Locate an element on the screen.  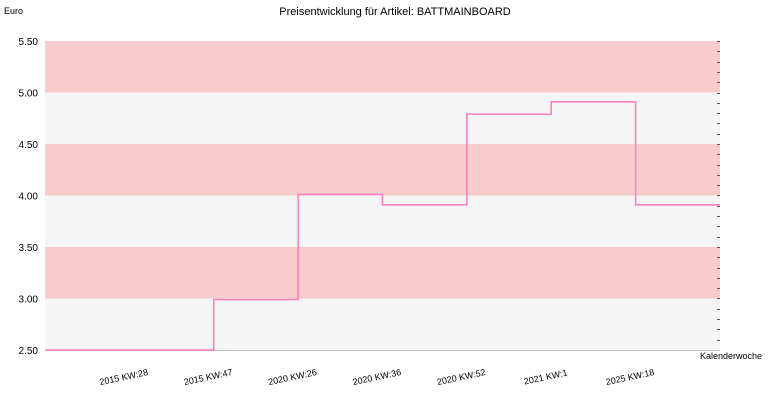
x-tick-label: 2015 KW:47 is located at coordinates (208, 377).